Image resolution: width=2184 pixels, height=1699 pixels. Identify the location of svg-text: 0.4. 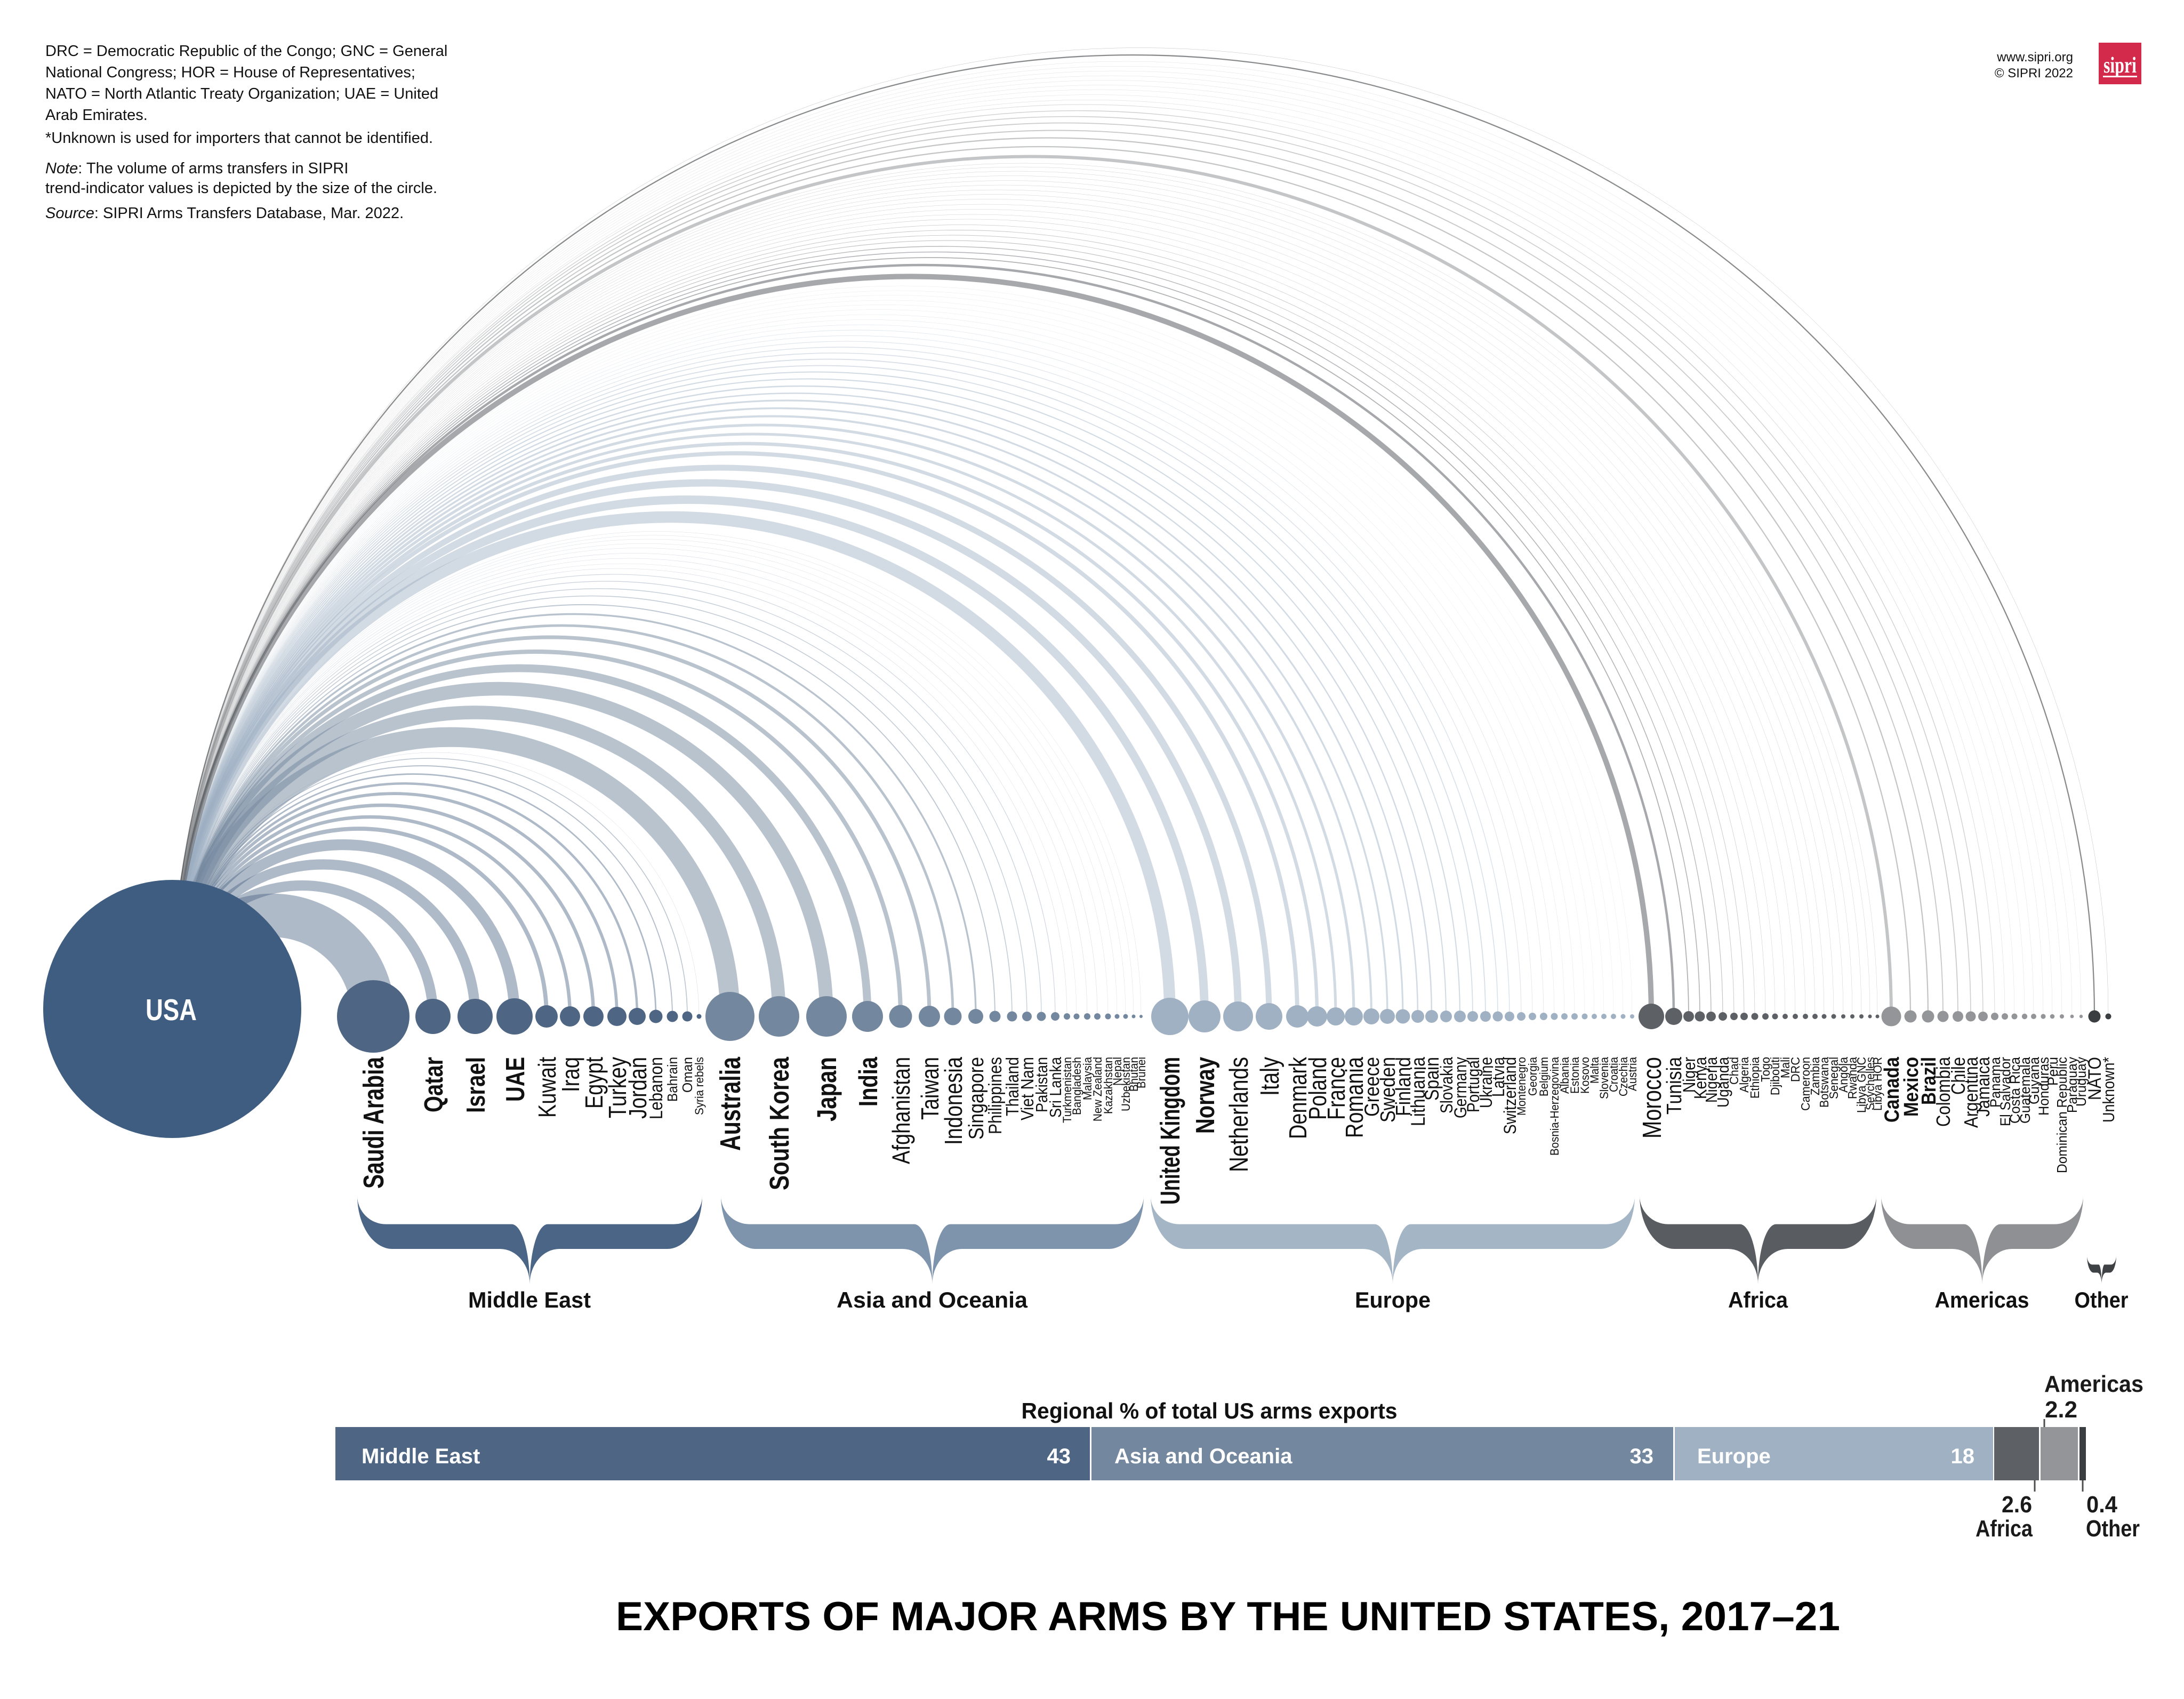
(2101, 1505).